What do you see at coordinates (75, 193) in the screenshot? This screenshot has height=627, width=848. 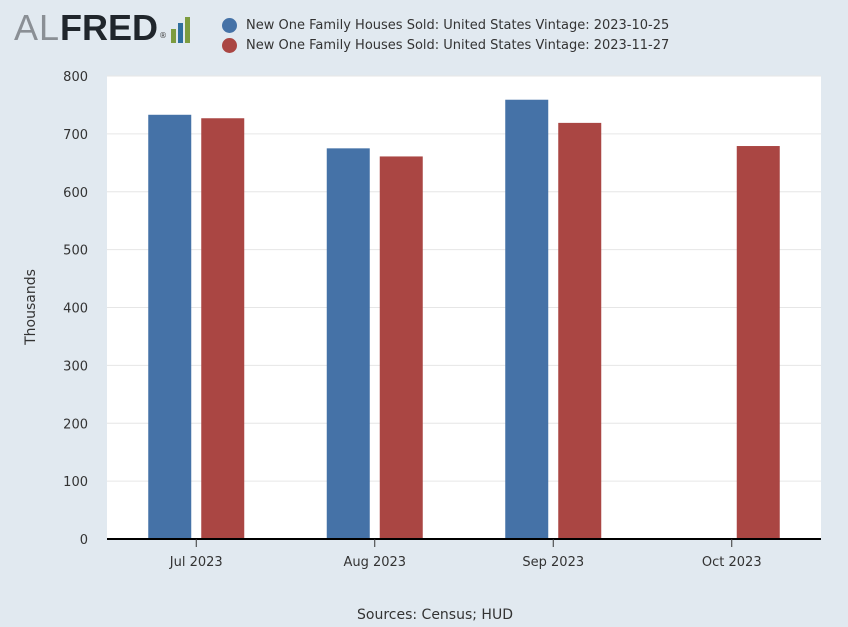 I see `y-tick-label: 600` at bounding box center [75, 193].